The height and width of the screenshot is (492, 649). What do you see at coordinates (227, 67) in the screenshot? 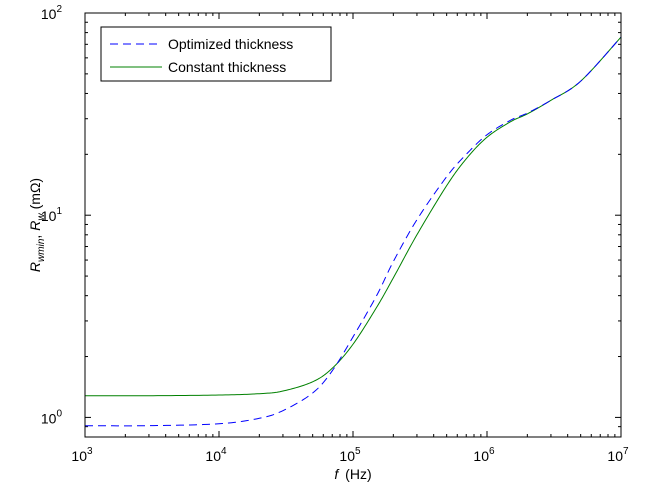
I see `legend-label-constant: Constant thickness` at bounding box center [227, 67].